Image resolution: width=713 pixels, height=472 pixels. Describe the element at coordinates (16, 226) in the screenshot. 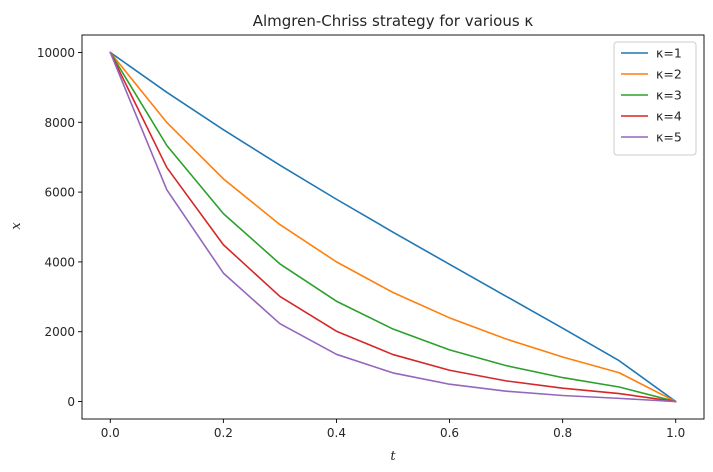

I see `y-axis-label: x` at that location.